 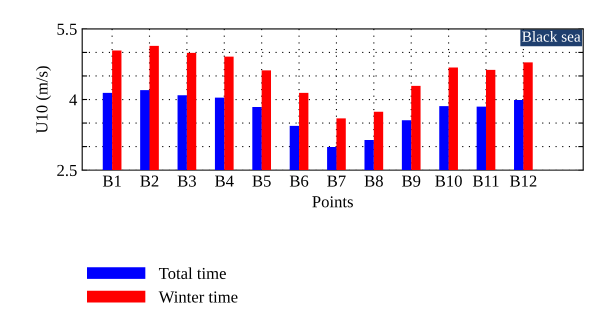 I want to click on x-tick-label: B12, so click(x=523, y=181).